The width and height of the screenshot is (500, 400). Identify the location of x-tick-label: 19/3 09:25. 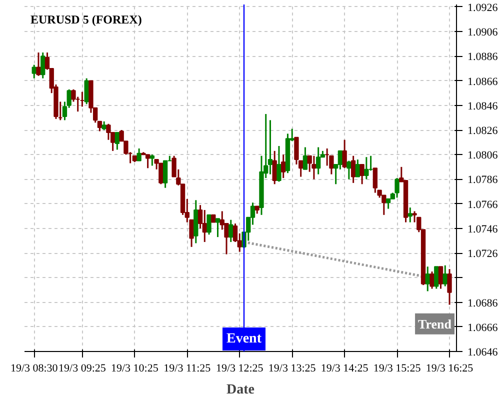
(82, 368).